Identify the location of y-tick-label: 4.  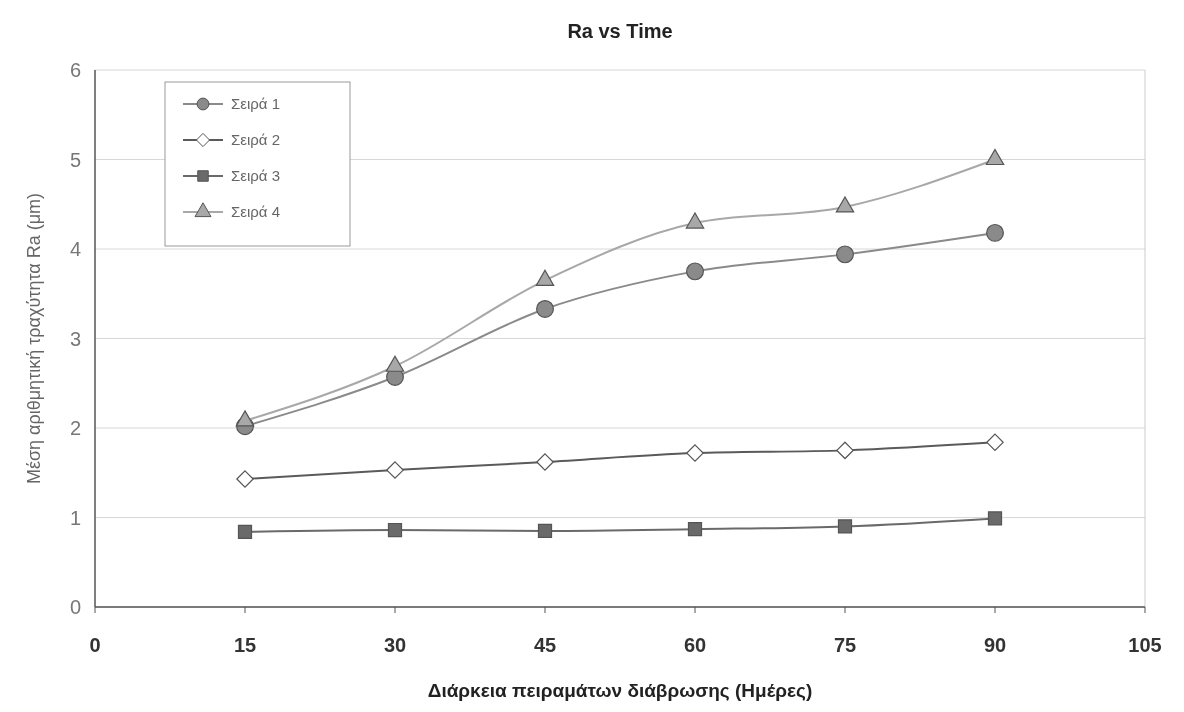
(75, 249).